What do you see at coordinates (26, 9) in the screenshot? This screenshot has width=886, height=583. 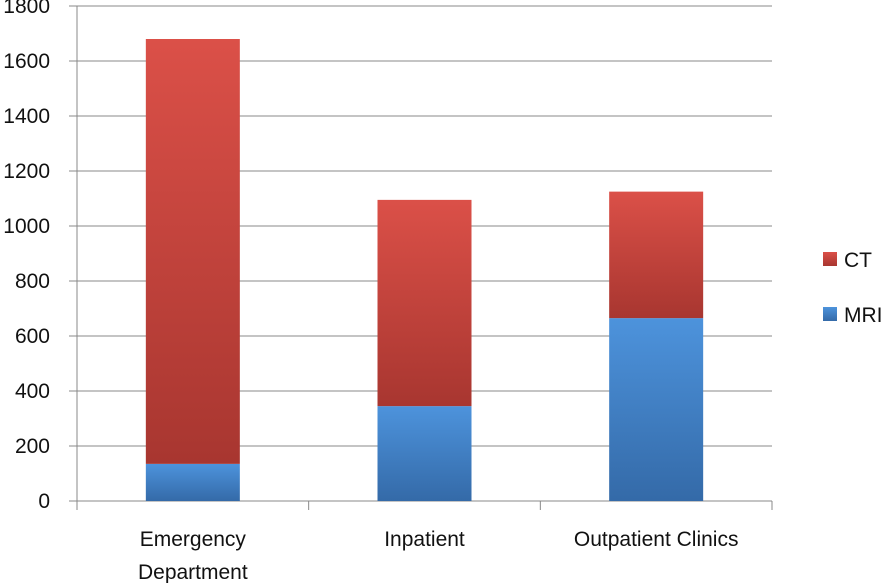 I see `y-tick-label: 1800` at bounding box center [26, 9].